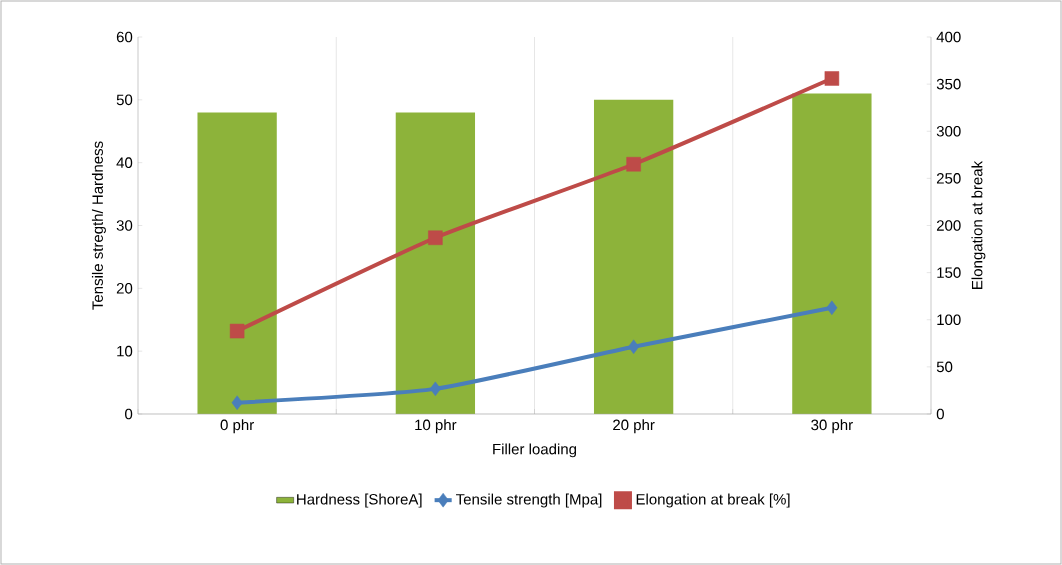  Describe the element at coordinates (436, 426) in the screenshot. I see `x-tick-label: 10 phr` at that location.